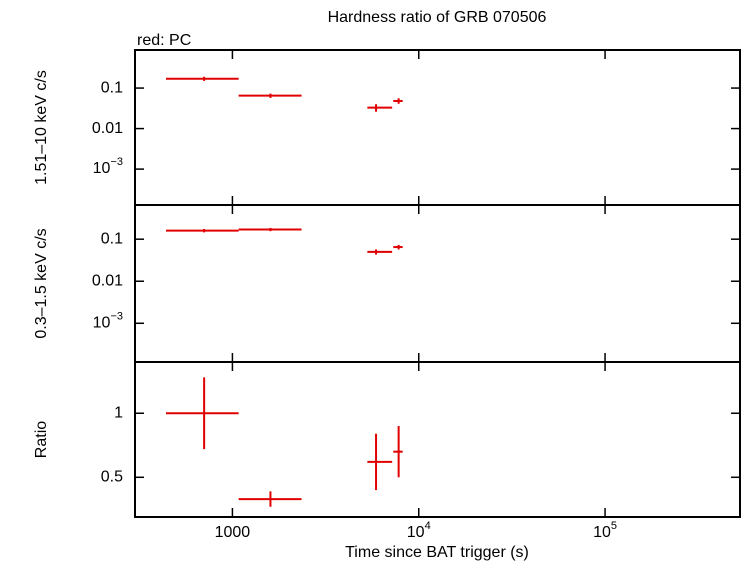 This screenshot has height=566, width=742. Describe the element at coordinates (118, 412) in the screenshot. I see `tick-label: 1` at that location.